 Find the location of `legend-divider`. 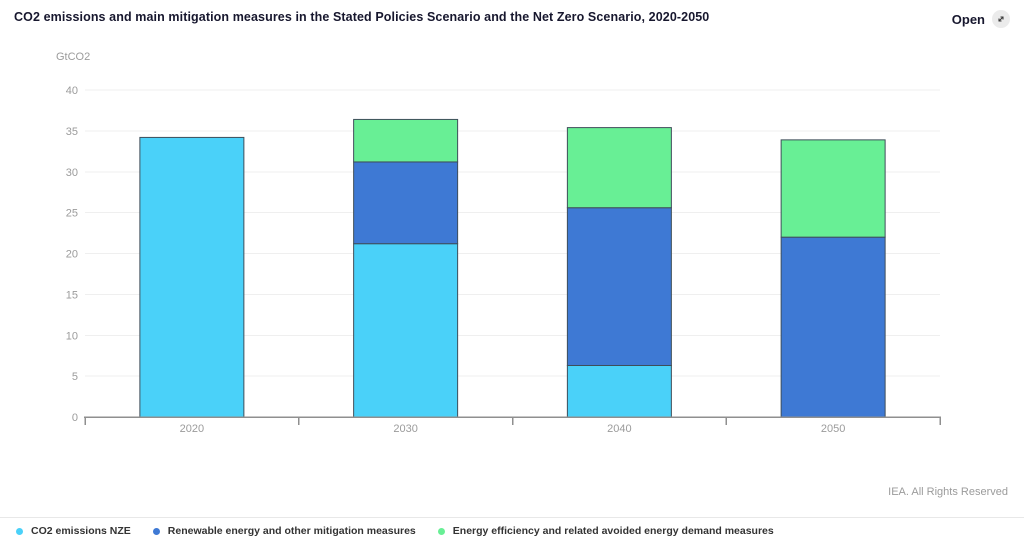

legend-divider is located at coordinates (512, 517).